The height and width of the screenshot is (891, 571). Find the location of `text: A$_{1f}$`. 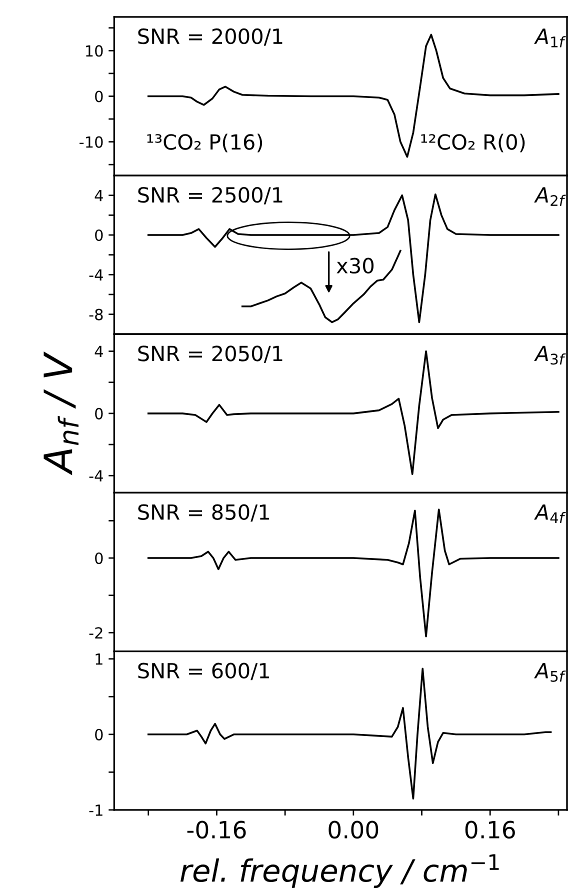

text: A$_{1f}$ is located at coordinates (550, 38).